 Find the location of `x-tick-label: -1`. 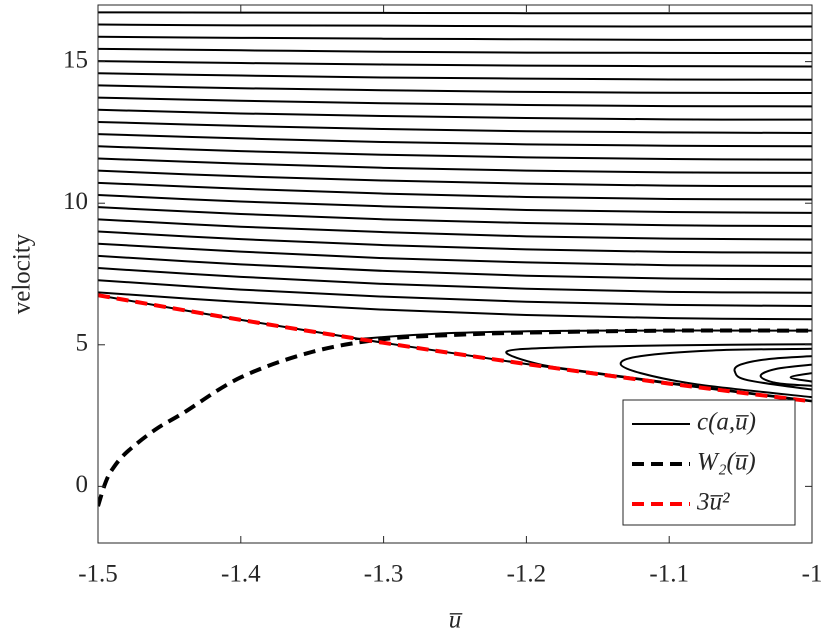

x-tick-label: -1 is located at coordinates (812, 574).